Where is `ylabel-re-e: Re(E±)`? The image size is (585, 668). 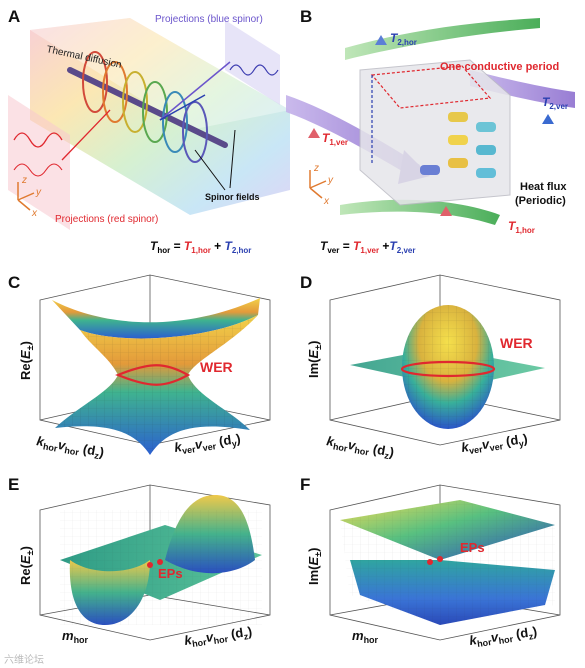
ylabel-re-e: Re(E±) is located at coordinates (26, 565).